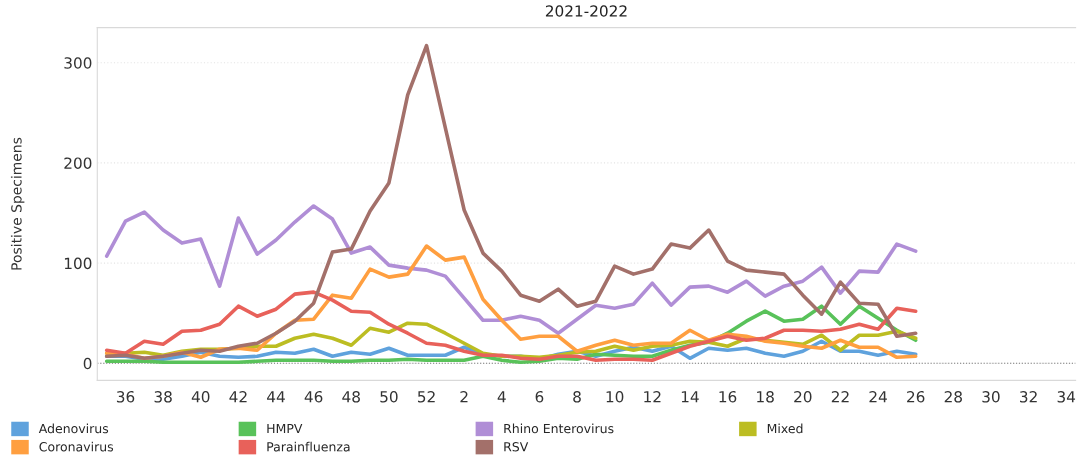 This screenshot has height=461, width=1081. What do you see at coordinates (389, 397) in the screenshot?
I see `x-tick-label: 50` at bounding box center [389, 397].